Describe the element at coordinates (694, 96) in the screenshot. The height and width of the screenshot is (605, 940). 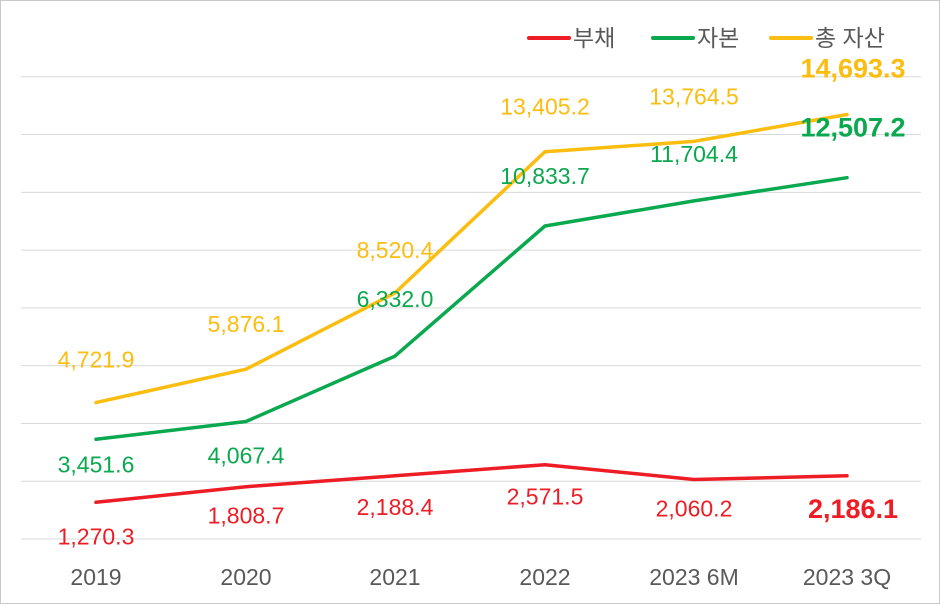
I see `data-label-total-assets-4: 13,764.5` at that location.